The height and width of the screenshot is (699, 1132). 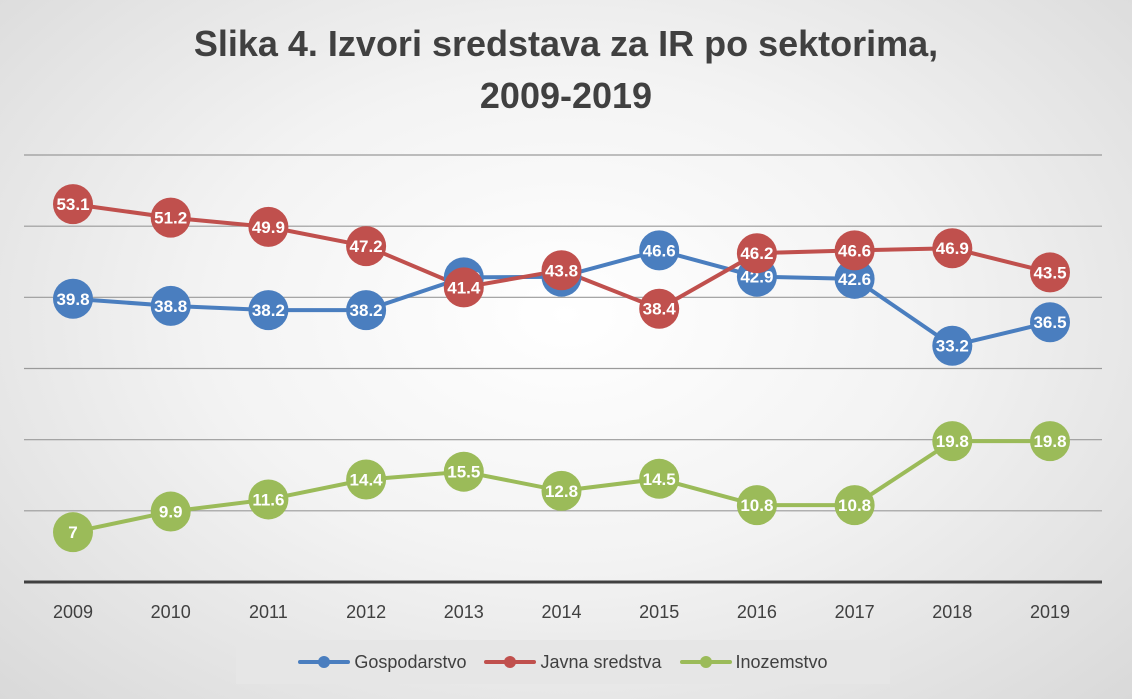 What do you see at coordinates (170, 306) in the screenshot?
I see `data-label: 38.8` at bounding box center [170, 306].